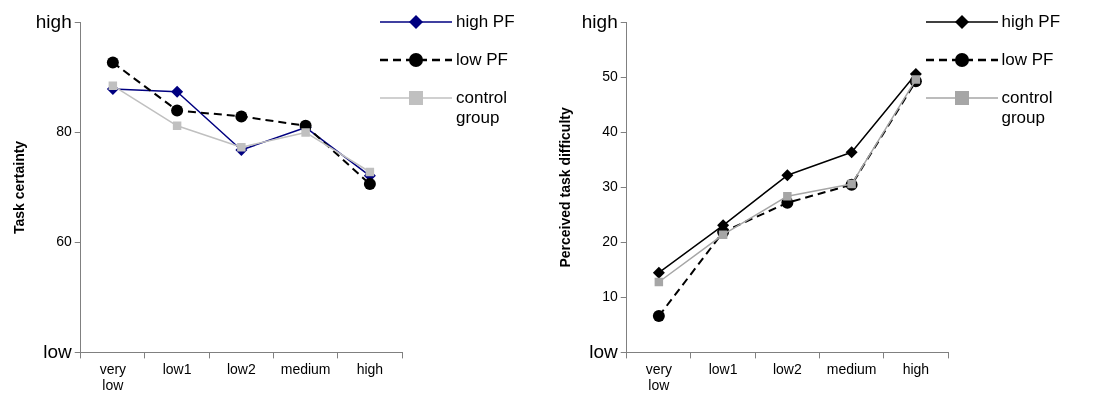  Describe the element at coordinates (64, 131) in the screenshot. I see `y-tick-label: 80` at that location.